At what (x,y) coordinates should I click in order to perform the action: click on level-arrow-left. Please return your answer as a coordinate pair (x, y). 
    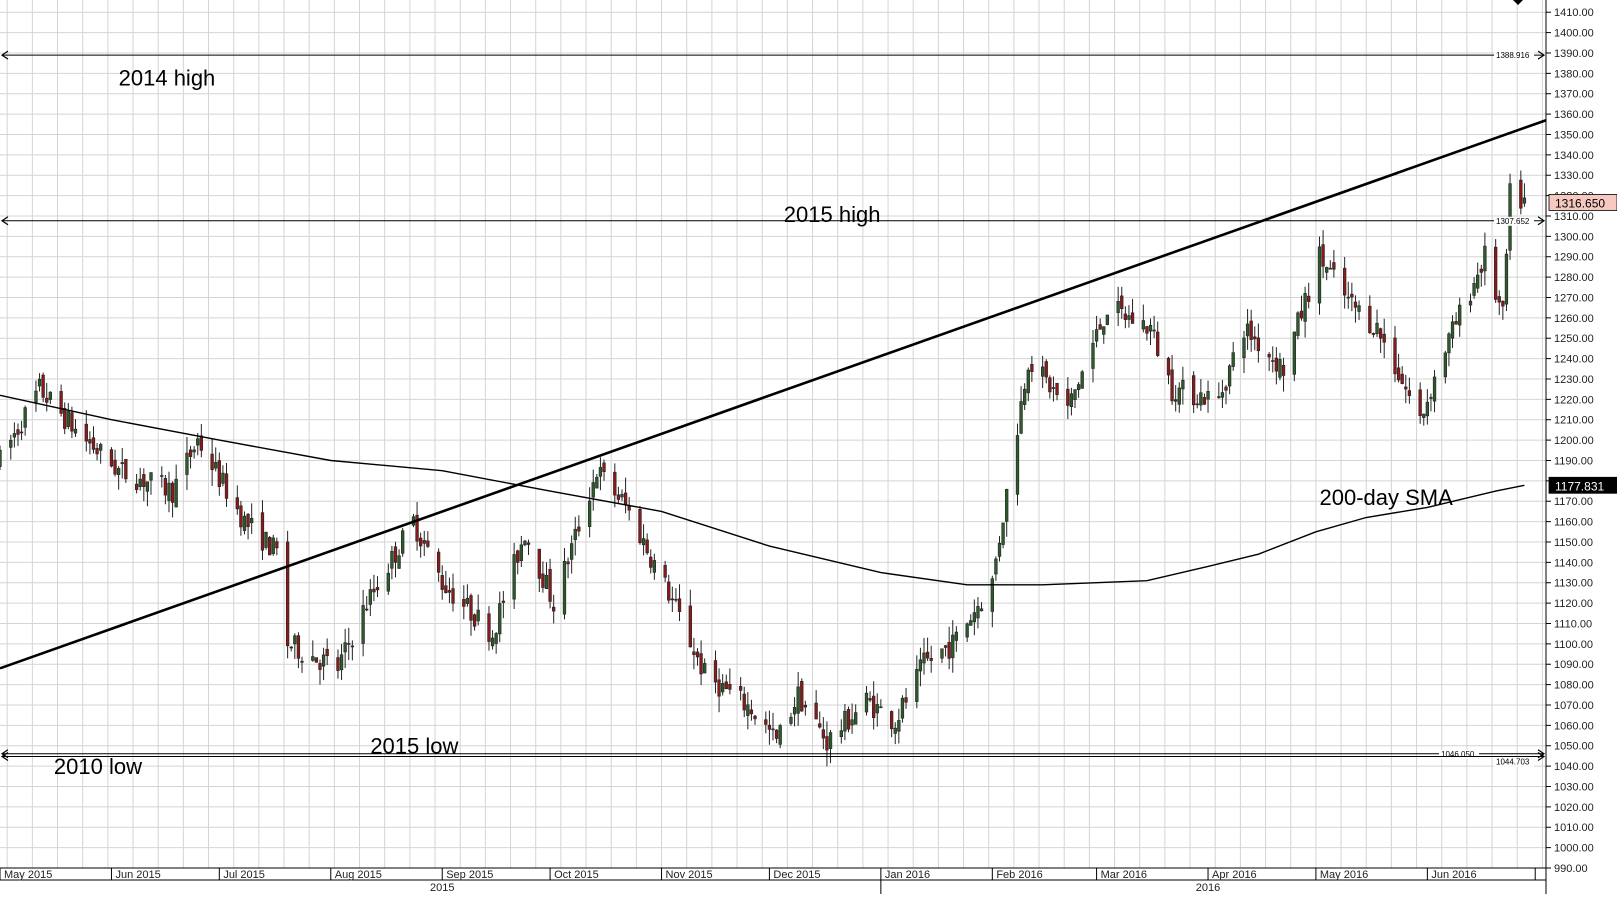
    Looking at the image, I should click on (4, 221).